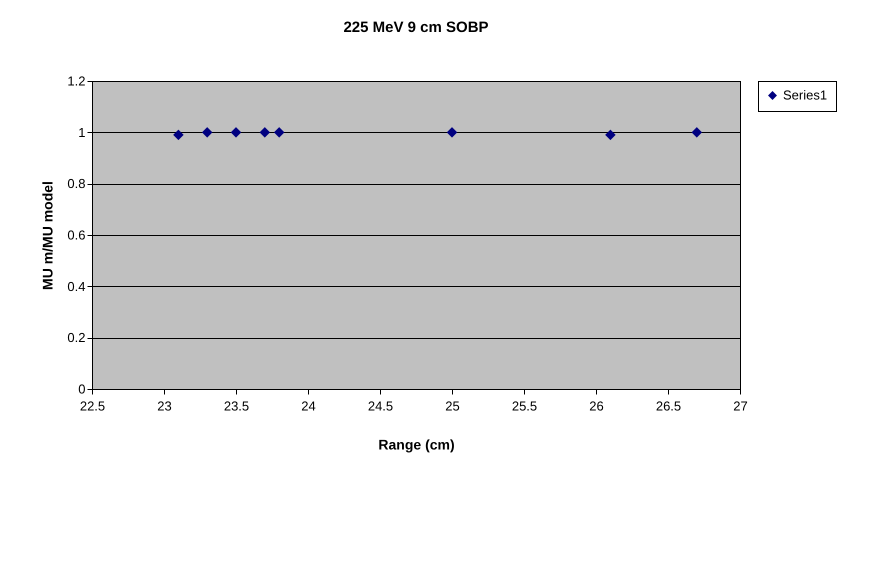 This screenshot has width=869, height=570. Describe the element at coordinates (164, 406) in the screenshot. I see `x-tick-label: 23` at that location.